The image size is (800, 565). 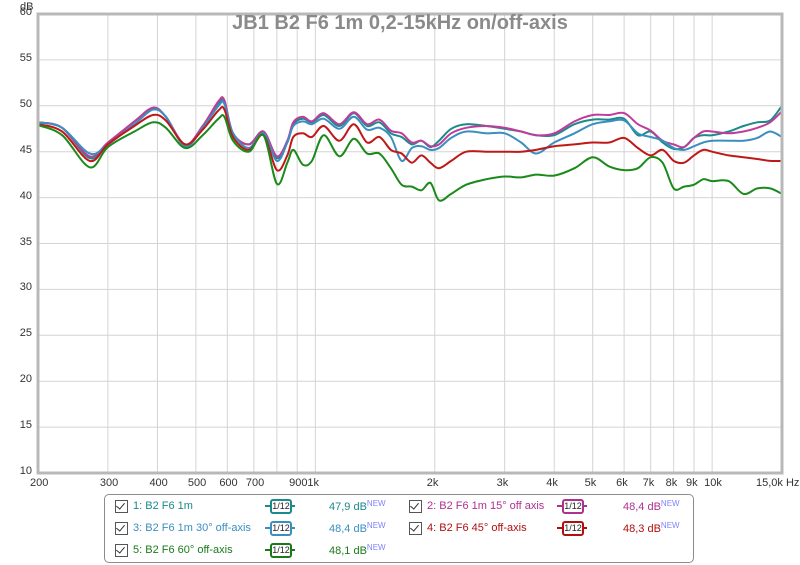 I want to click on level-text: 48,3 dB, so click(x=642, y=529).